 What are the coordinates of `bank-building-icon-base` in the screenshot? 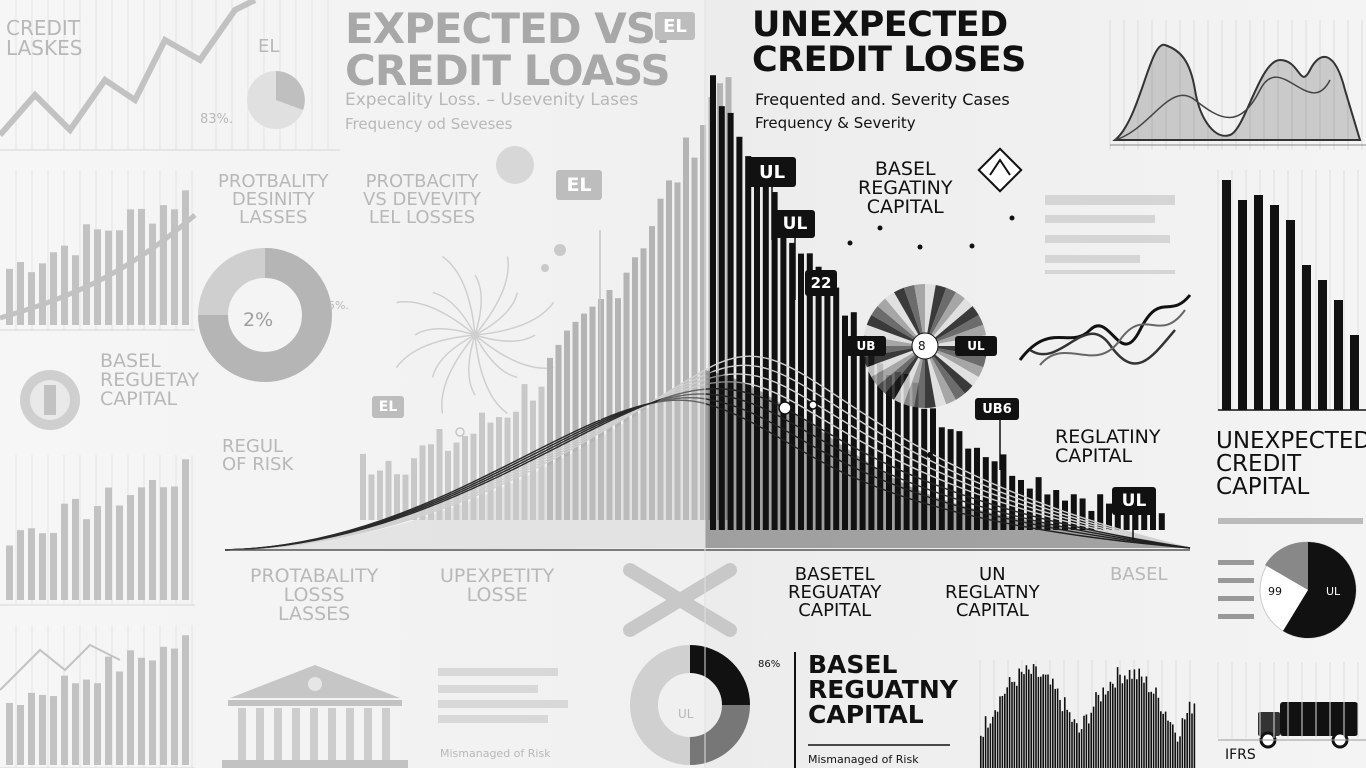 It's located at (315, 764).